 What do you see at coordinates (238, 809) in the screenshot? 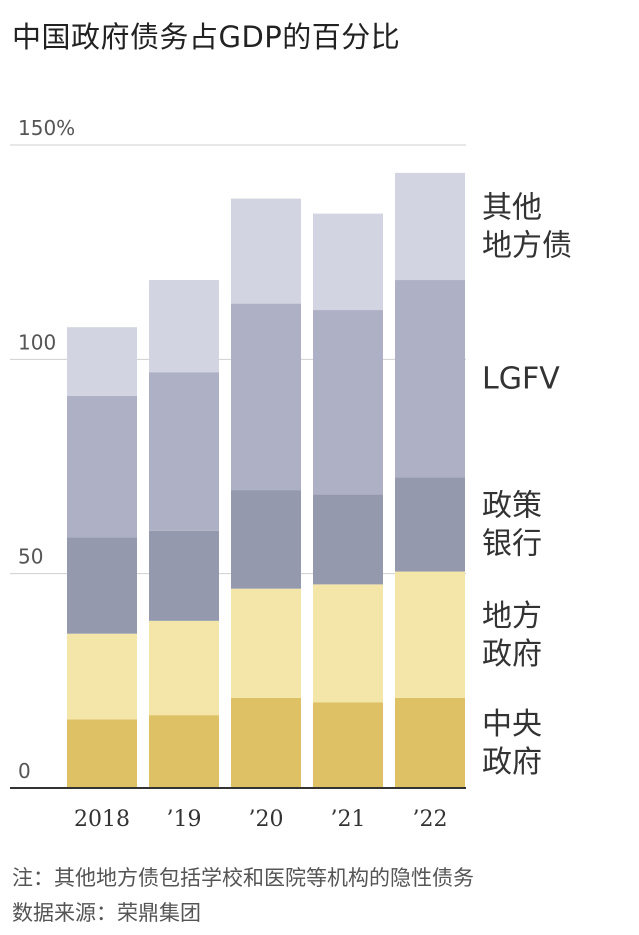
I see `x-axis: 2018 ’19 ’20 ’21 ’22` at bounding box center [238, 809].